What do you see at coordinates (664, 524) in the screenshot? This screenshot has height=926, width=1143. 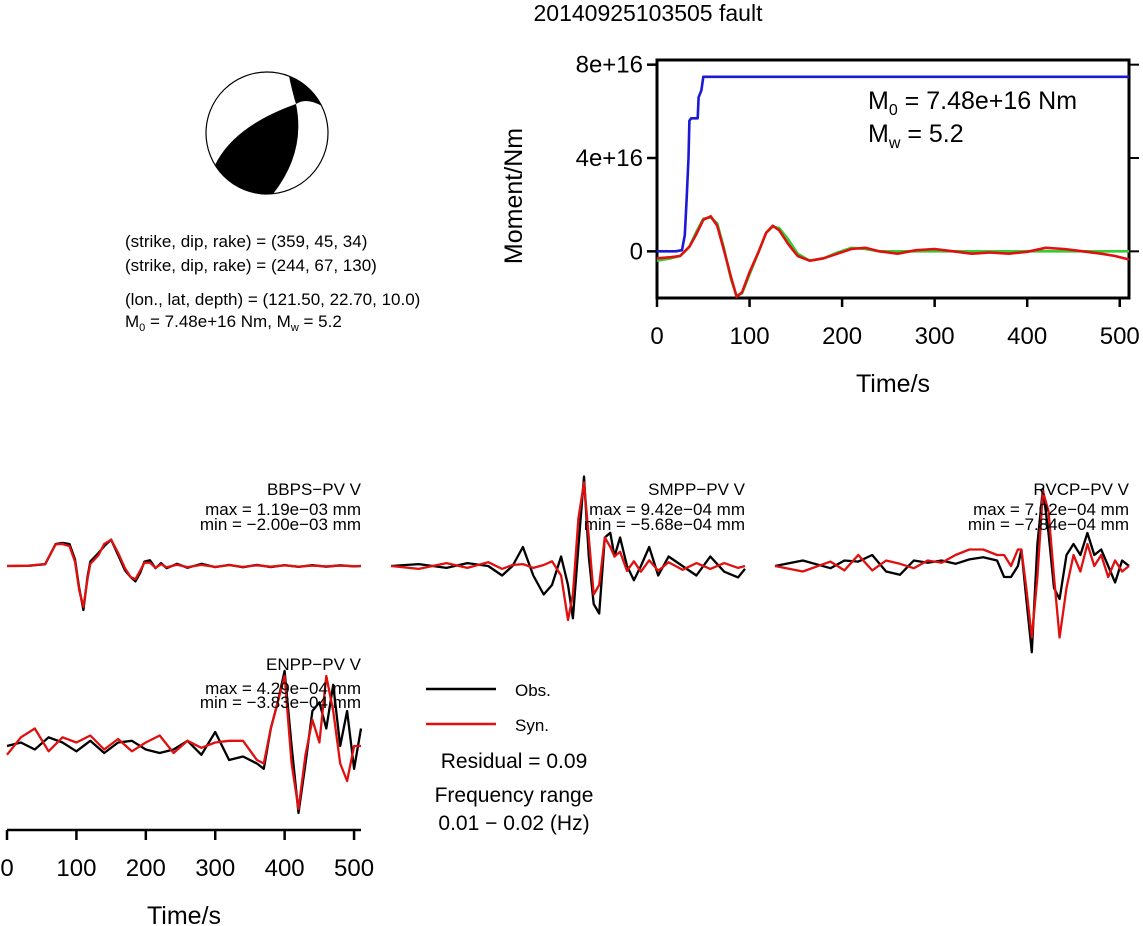 I see `station-min: min = −5.68e−04 mm` at bounding box center [664, 524].